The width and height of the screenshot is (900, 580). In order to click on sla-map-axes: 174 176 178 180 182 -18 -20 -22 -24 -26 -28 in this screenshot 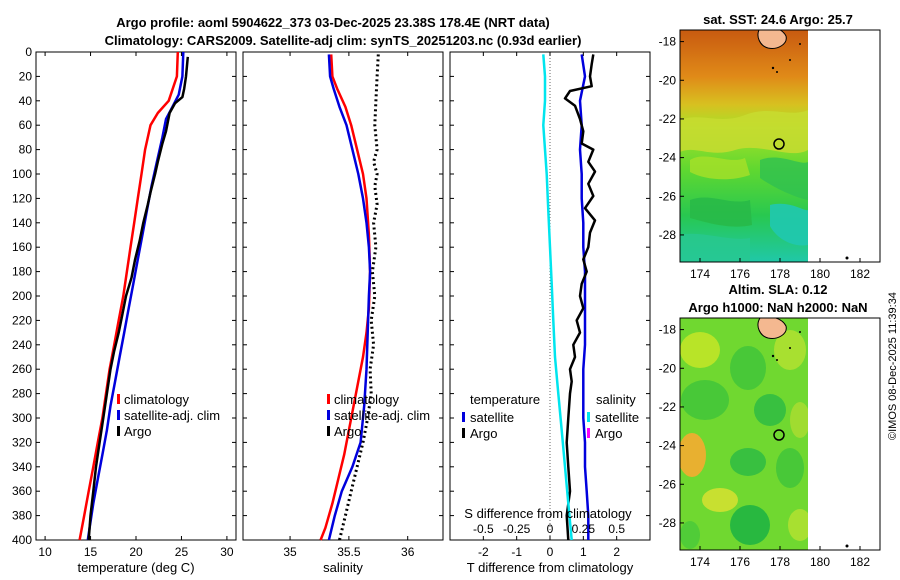, I will do `click(765, 446)`.